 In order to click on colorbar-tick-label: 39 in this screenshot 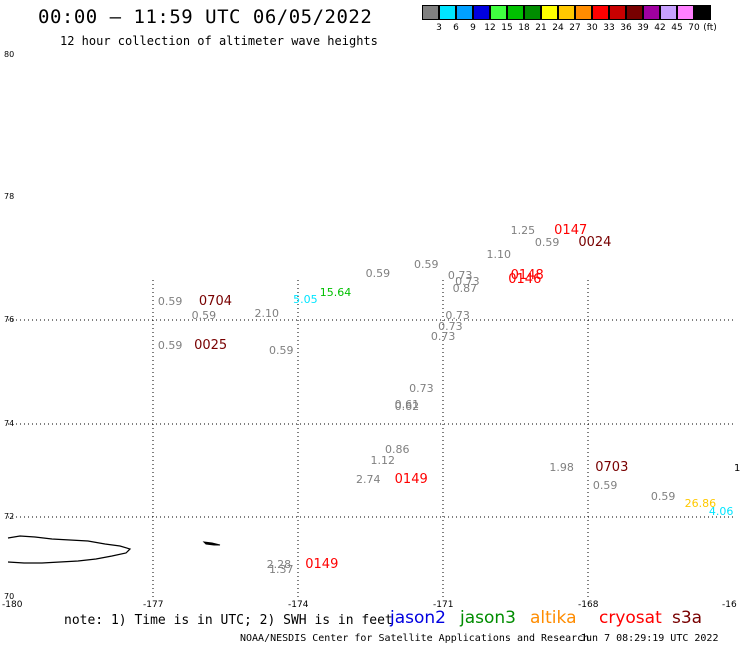, I will do `click(643, 28)`.